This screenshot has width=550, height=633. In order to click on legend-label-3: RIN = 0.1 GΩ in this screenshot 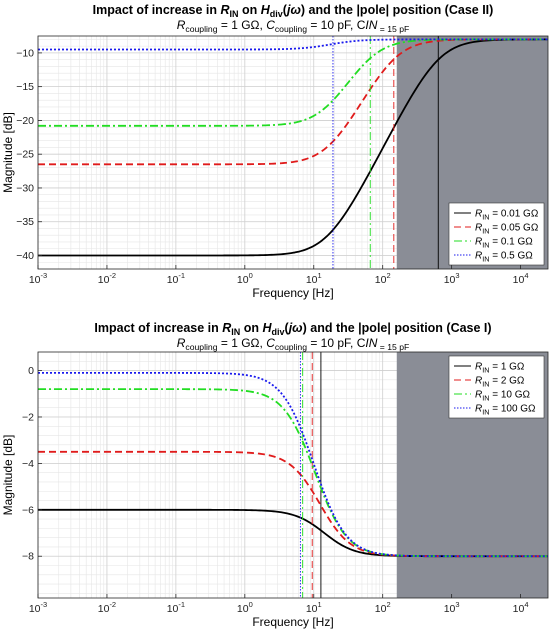, I will do `click(504, 243)`.